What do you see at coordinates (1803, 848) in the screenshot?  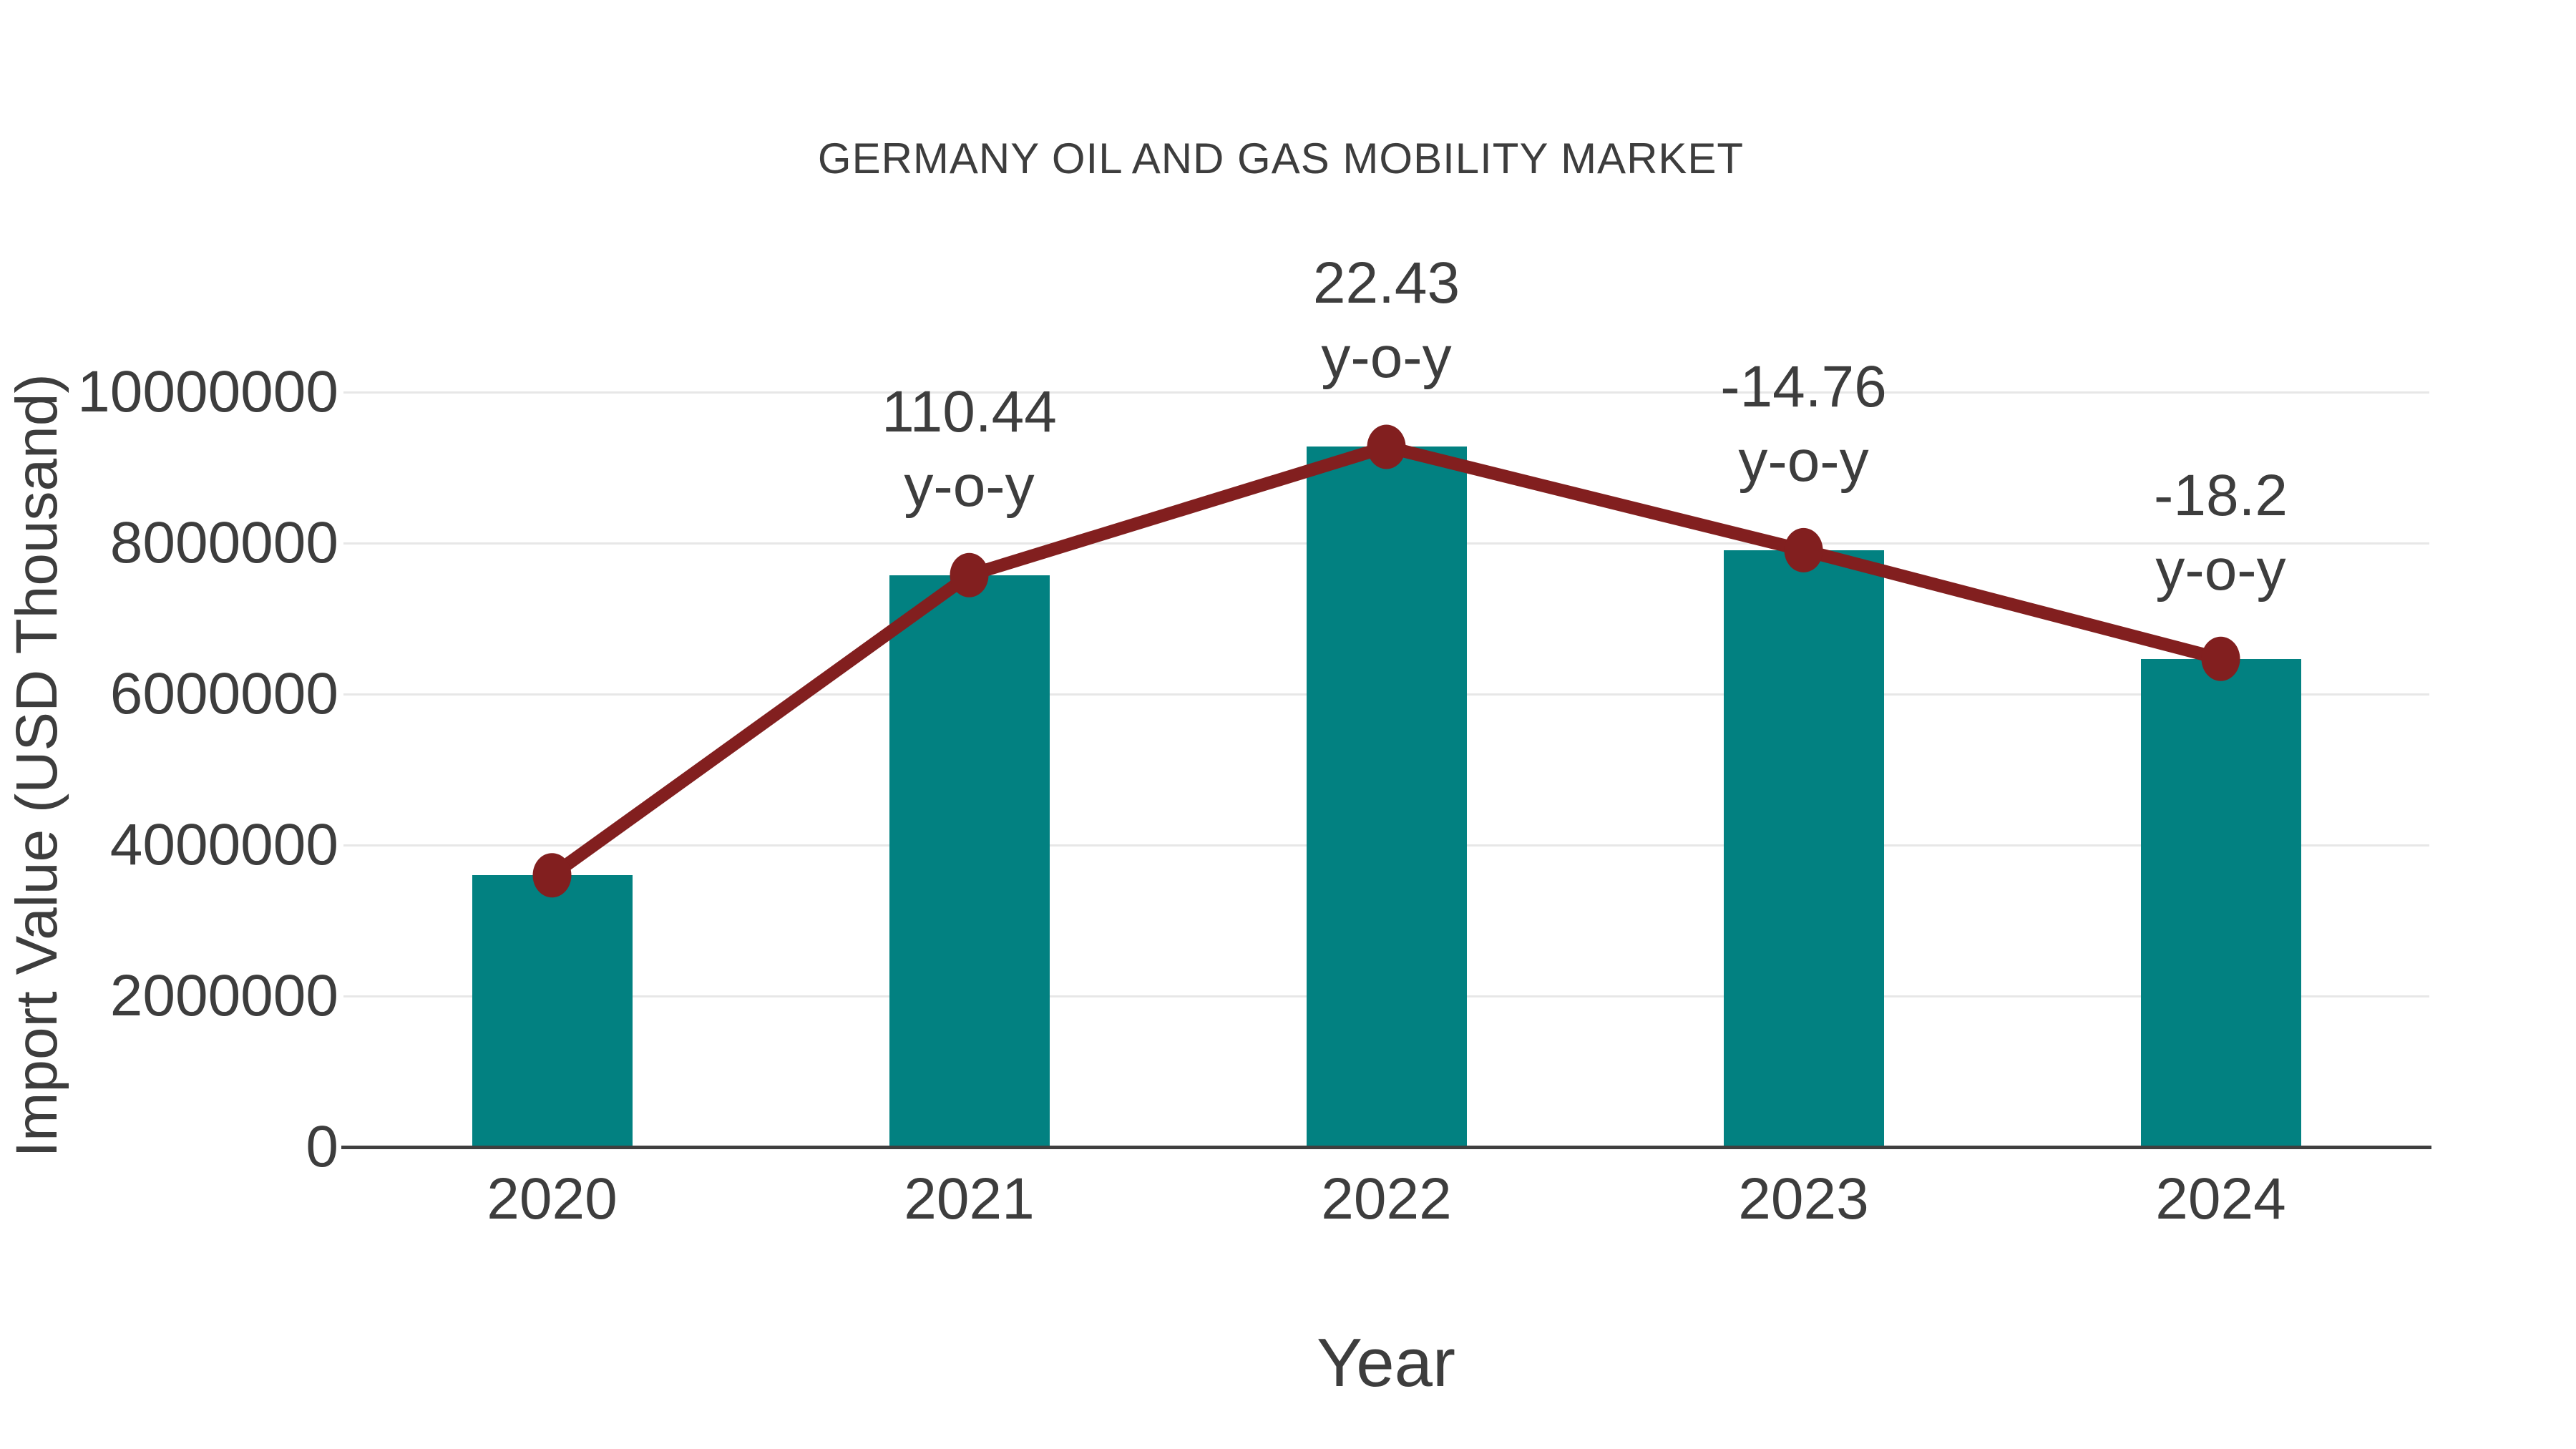 I see `bar-2023` at bounding box center [1803, 848].